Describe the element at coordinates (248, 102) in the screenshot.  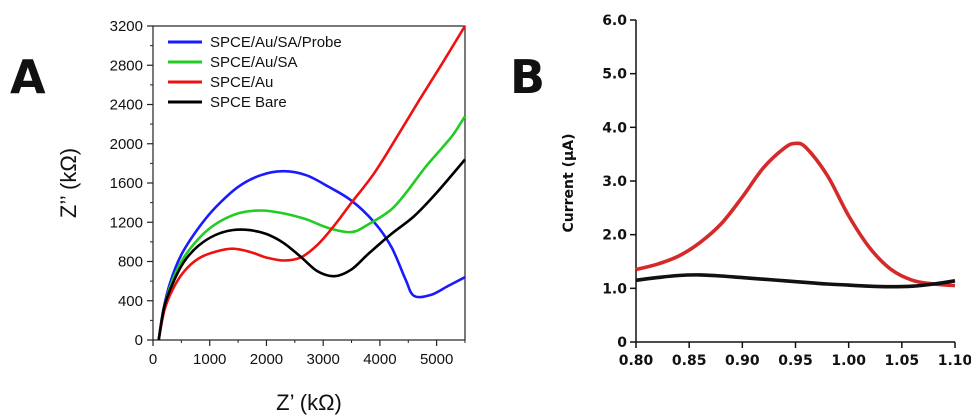
I see `legend-label-bare: SPCE Bare` at that location.